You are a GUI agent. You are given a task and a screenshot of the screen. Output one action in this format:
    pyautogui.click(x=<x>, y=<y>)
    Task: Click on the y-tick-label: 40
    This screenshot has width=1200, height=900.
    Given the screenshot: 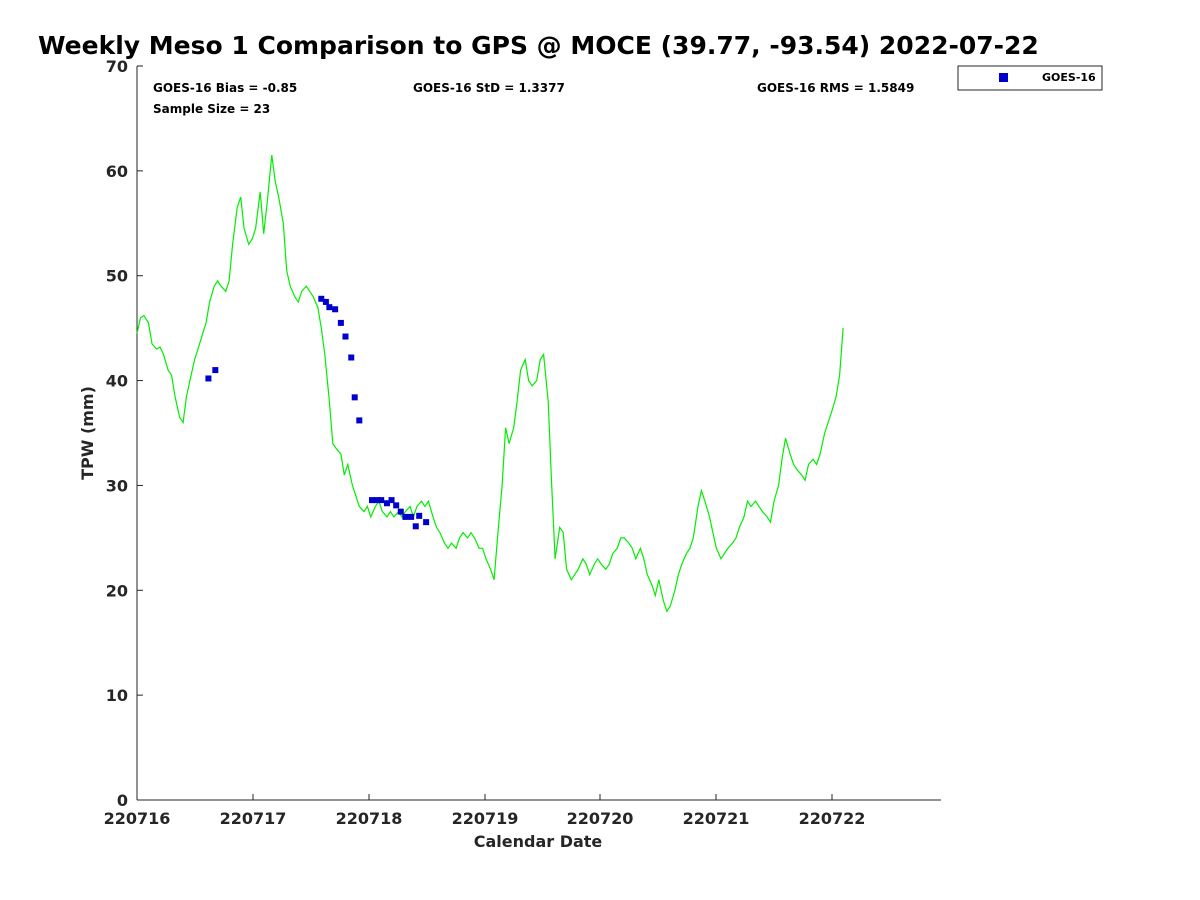 What is the action you would take?
    pyautogui.click(x=117, y=381)
    